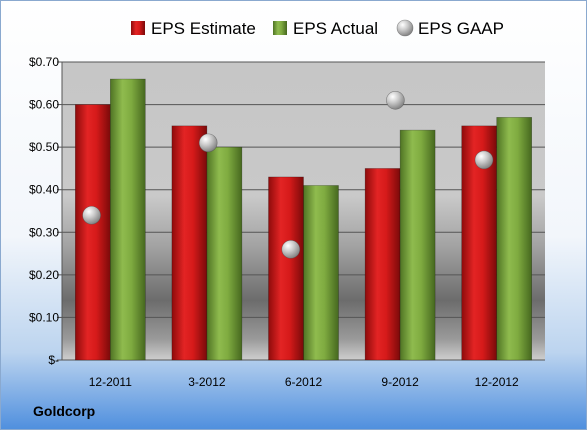 This screenshot has height=430, width=587. Describe the element at coordinates (207, 382) in the screenshot. I see `x-tick-label: 3-2012` at that location.